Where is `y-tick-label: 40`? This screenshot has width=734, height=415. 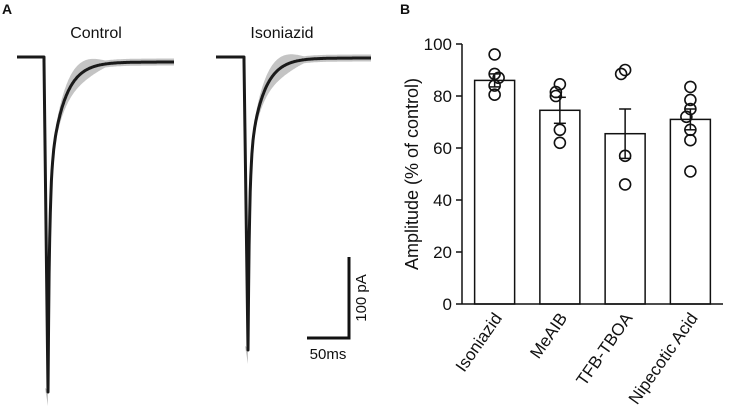 y-tick-label: 40 is located at coordinates (442, 200).